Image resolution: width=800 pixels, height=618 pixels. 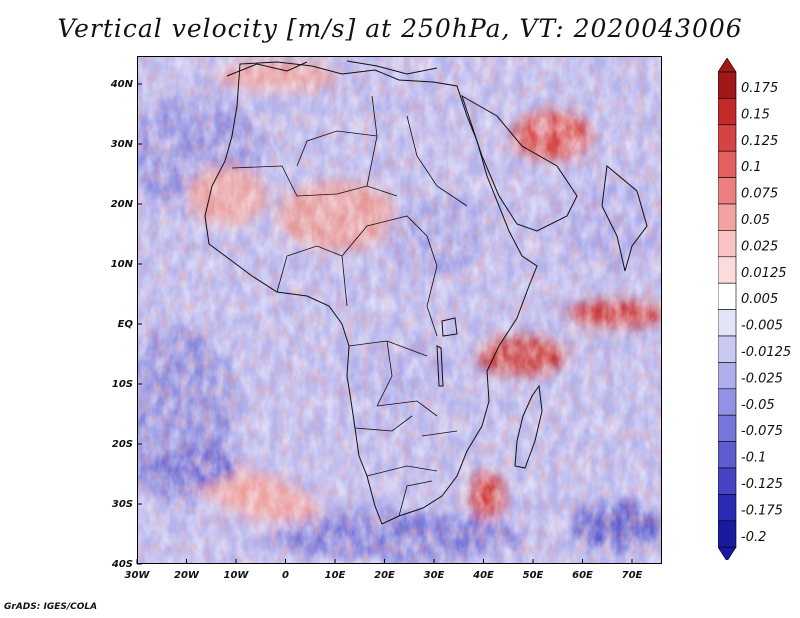 What do you see at coordinates (519, 163) in the screenshot?
I see `arabia-coastline` at bounding box center [519, 163].